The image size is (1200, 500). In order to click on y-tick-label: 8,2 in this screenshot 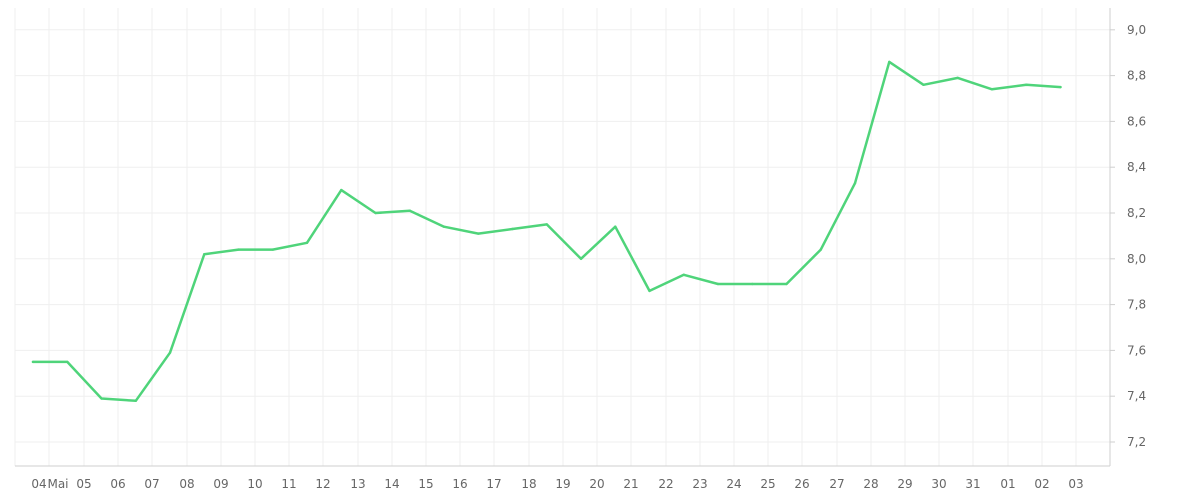, I will do `click(1136, 213)`.